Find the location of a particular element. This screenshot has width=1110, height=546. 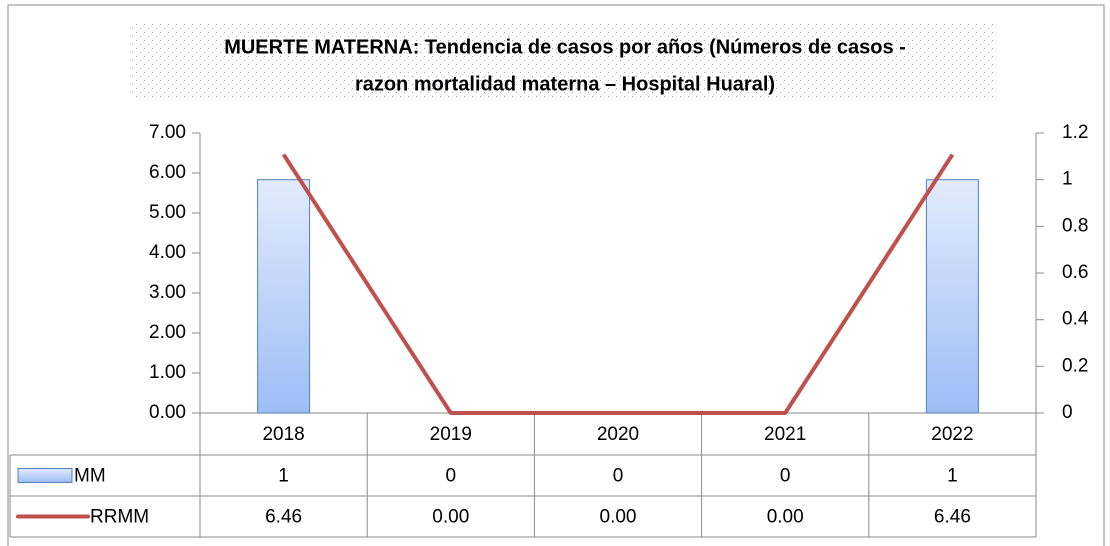

y-tick-label: 2.00 is located at coordinates (167, 332).